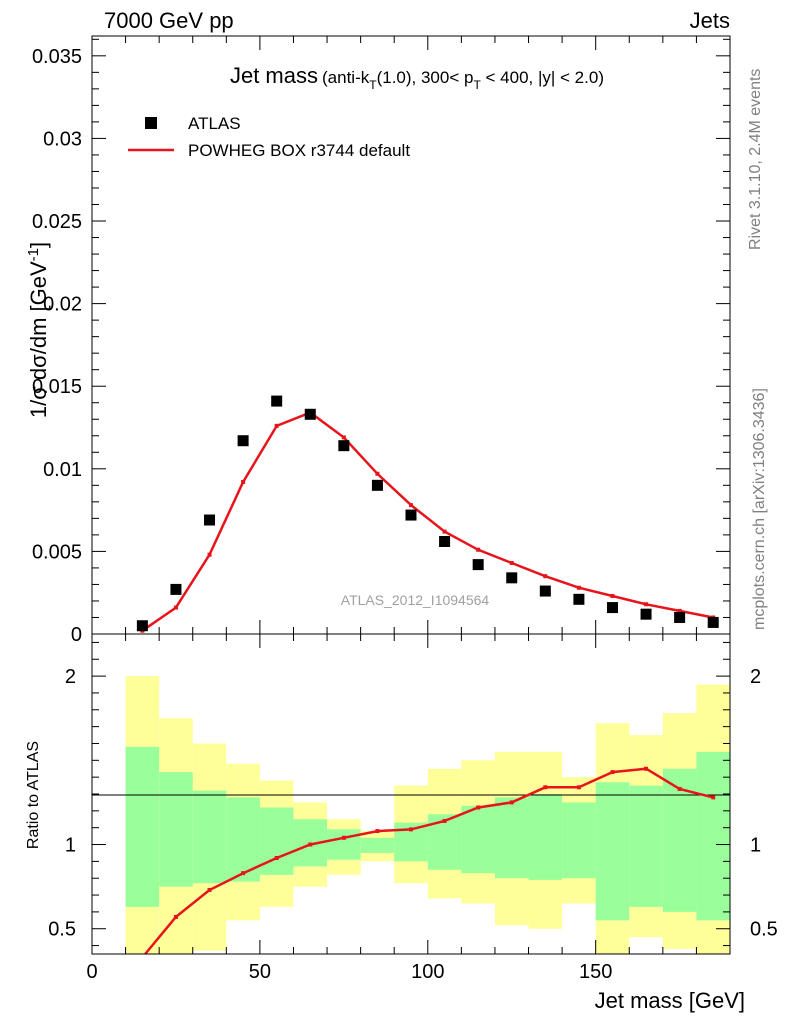 The width and height of the screenshot is (786, 1024). What do you see at coordinates (57, 346) in the screenshot?
I see `main-y-tick-labels: 0 0.005 0.01 0.015 0.02 0.025 0.03 0.035` at bounding box center [57, 346].